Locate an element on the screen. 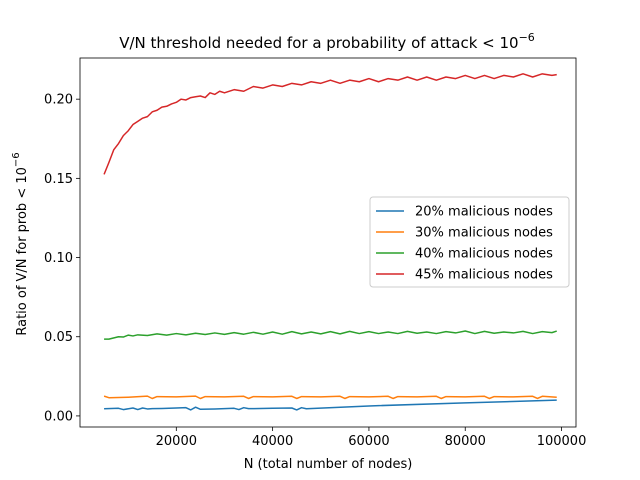 The image size is (640, 480). x-axis: 20000 40000 60000 80000 100000 is located at coordinates (371, 438).